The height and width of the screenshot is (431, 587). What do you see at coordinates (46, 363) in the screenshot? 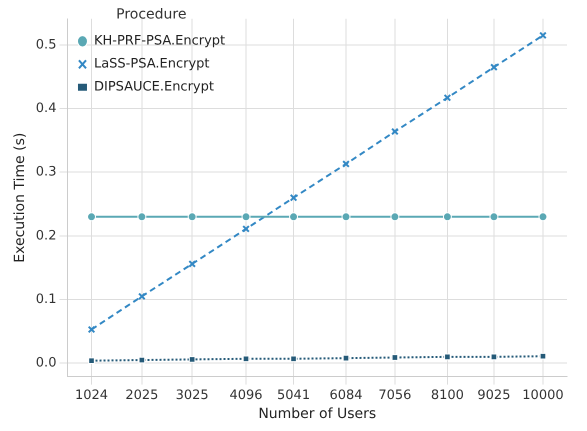
I see `y-tick-label: 0.0` at bounding box center [46, 363].